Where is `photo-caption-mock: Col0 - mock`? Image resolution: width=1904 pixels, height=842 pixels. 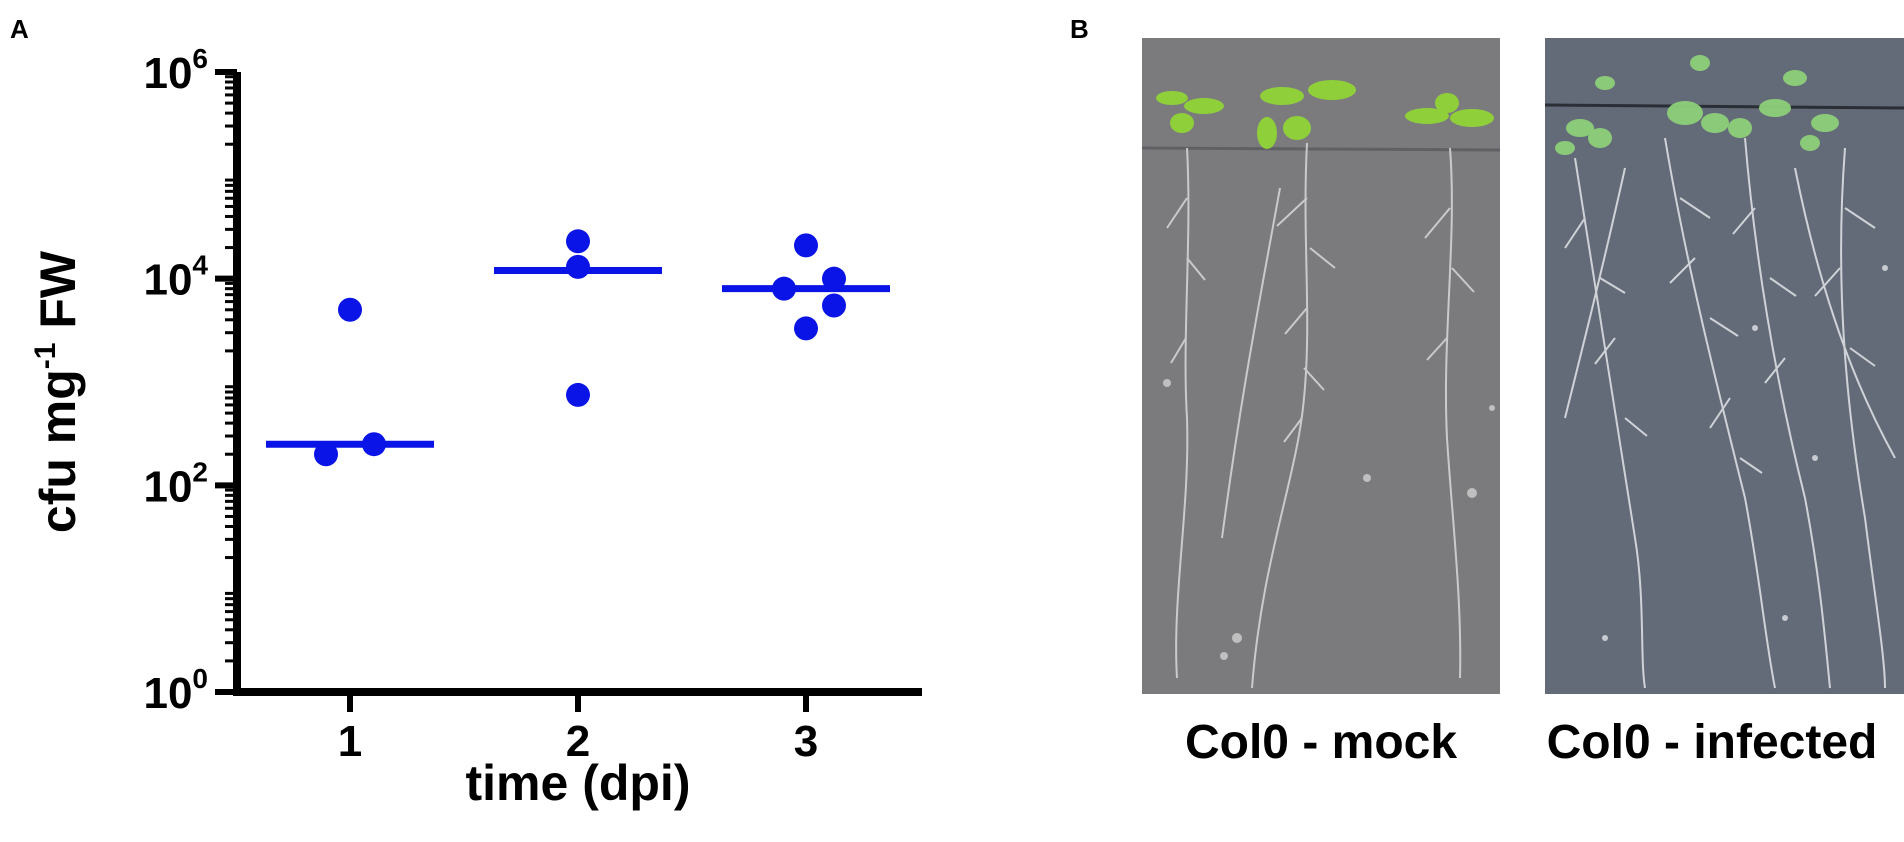
photo-caption-mock: Col0 - mock is located at coordinates (1321, 742).